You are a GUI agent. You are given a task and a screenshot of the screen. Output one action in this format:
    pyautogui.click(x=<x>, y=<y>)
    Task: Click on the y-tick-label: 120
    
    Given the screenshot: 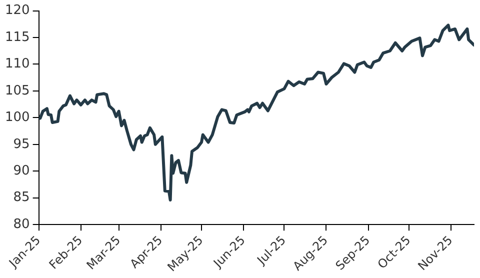 What is the action you would take?
    pyautogui.click(x=17, y=10)
    